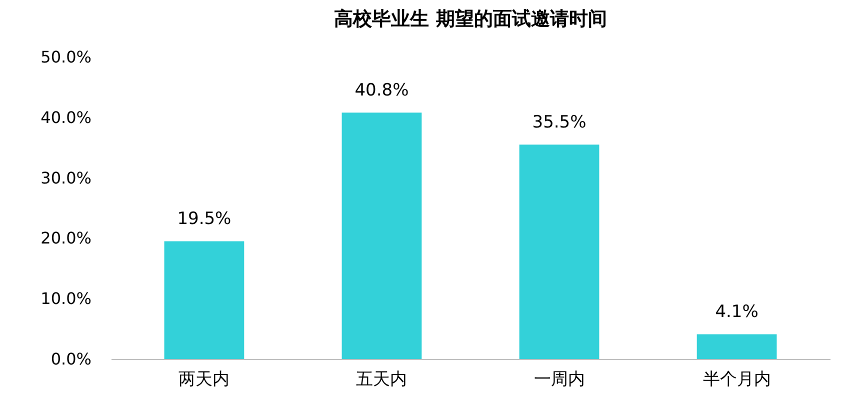  I want to click on data-label: 4.1%, so click(736, 312).